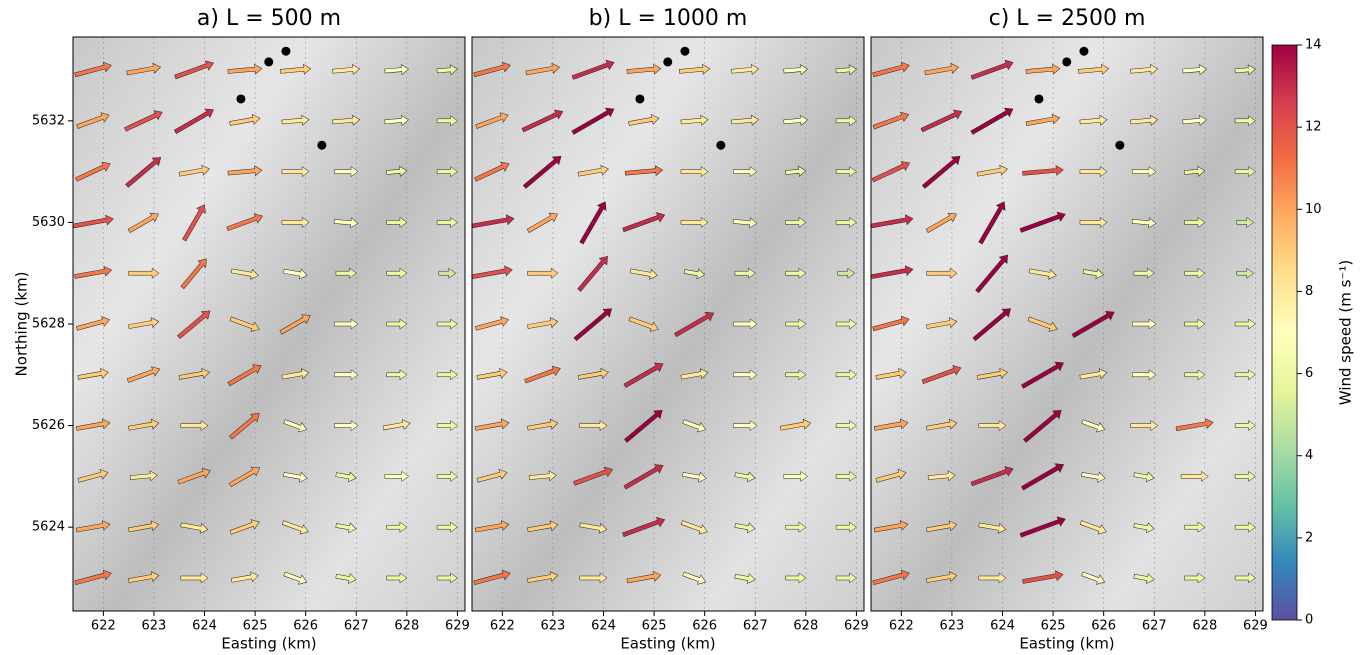 The image size is (1362, 655). What do you see at coordinates (1284, 332) in the screenshot?
I see `colorbar` at bounding box center [1284, 332].